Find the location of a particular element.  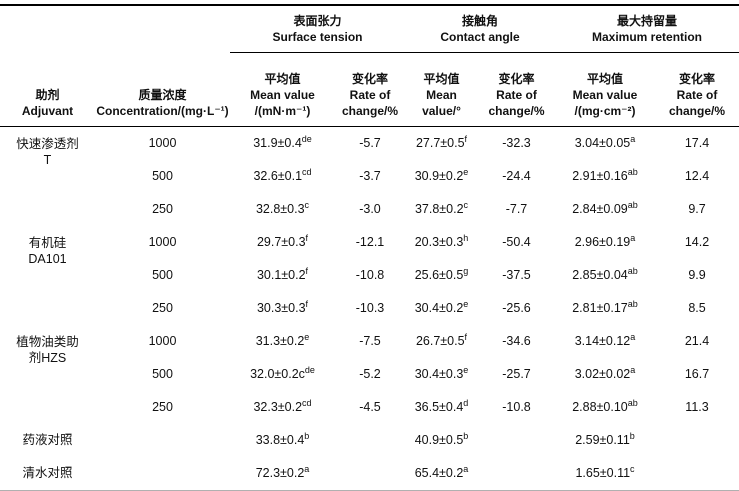

cell-st-rate: -5.2 is located at coordinates (370, 374).